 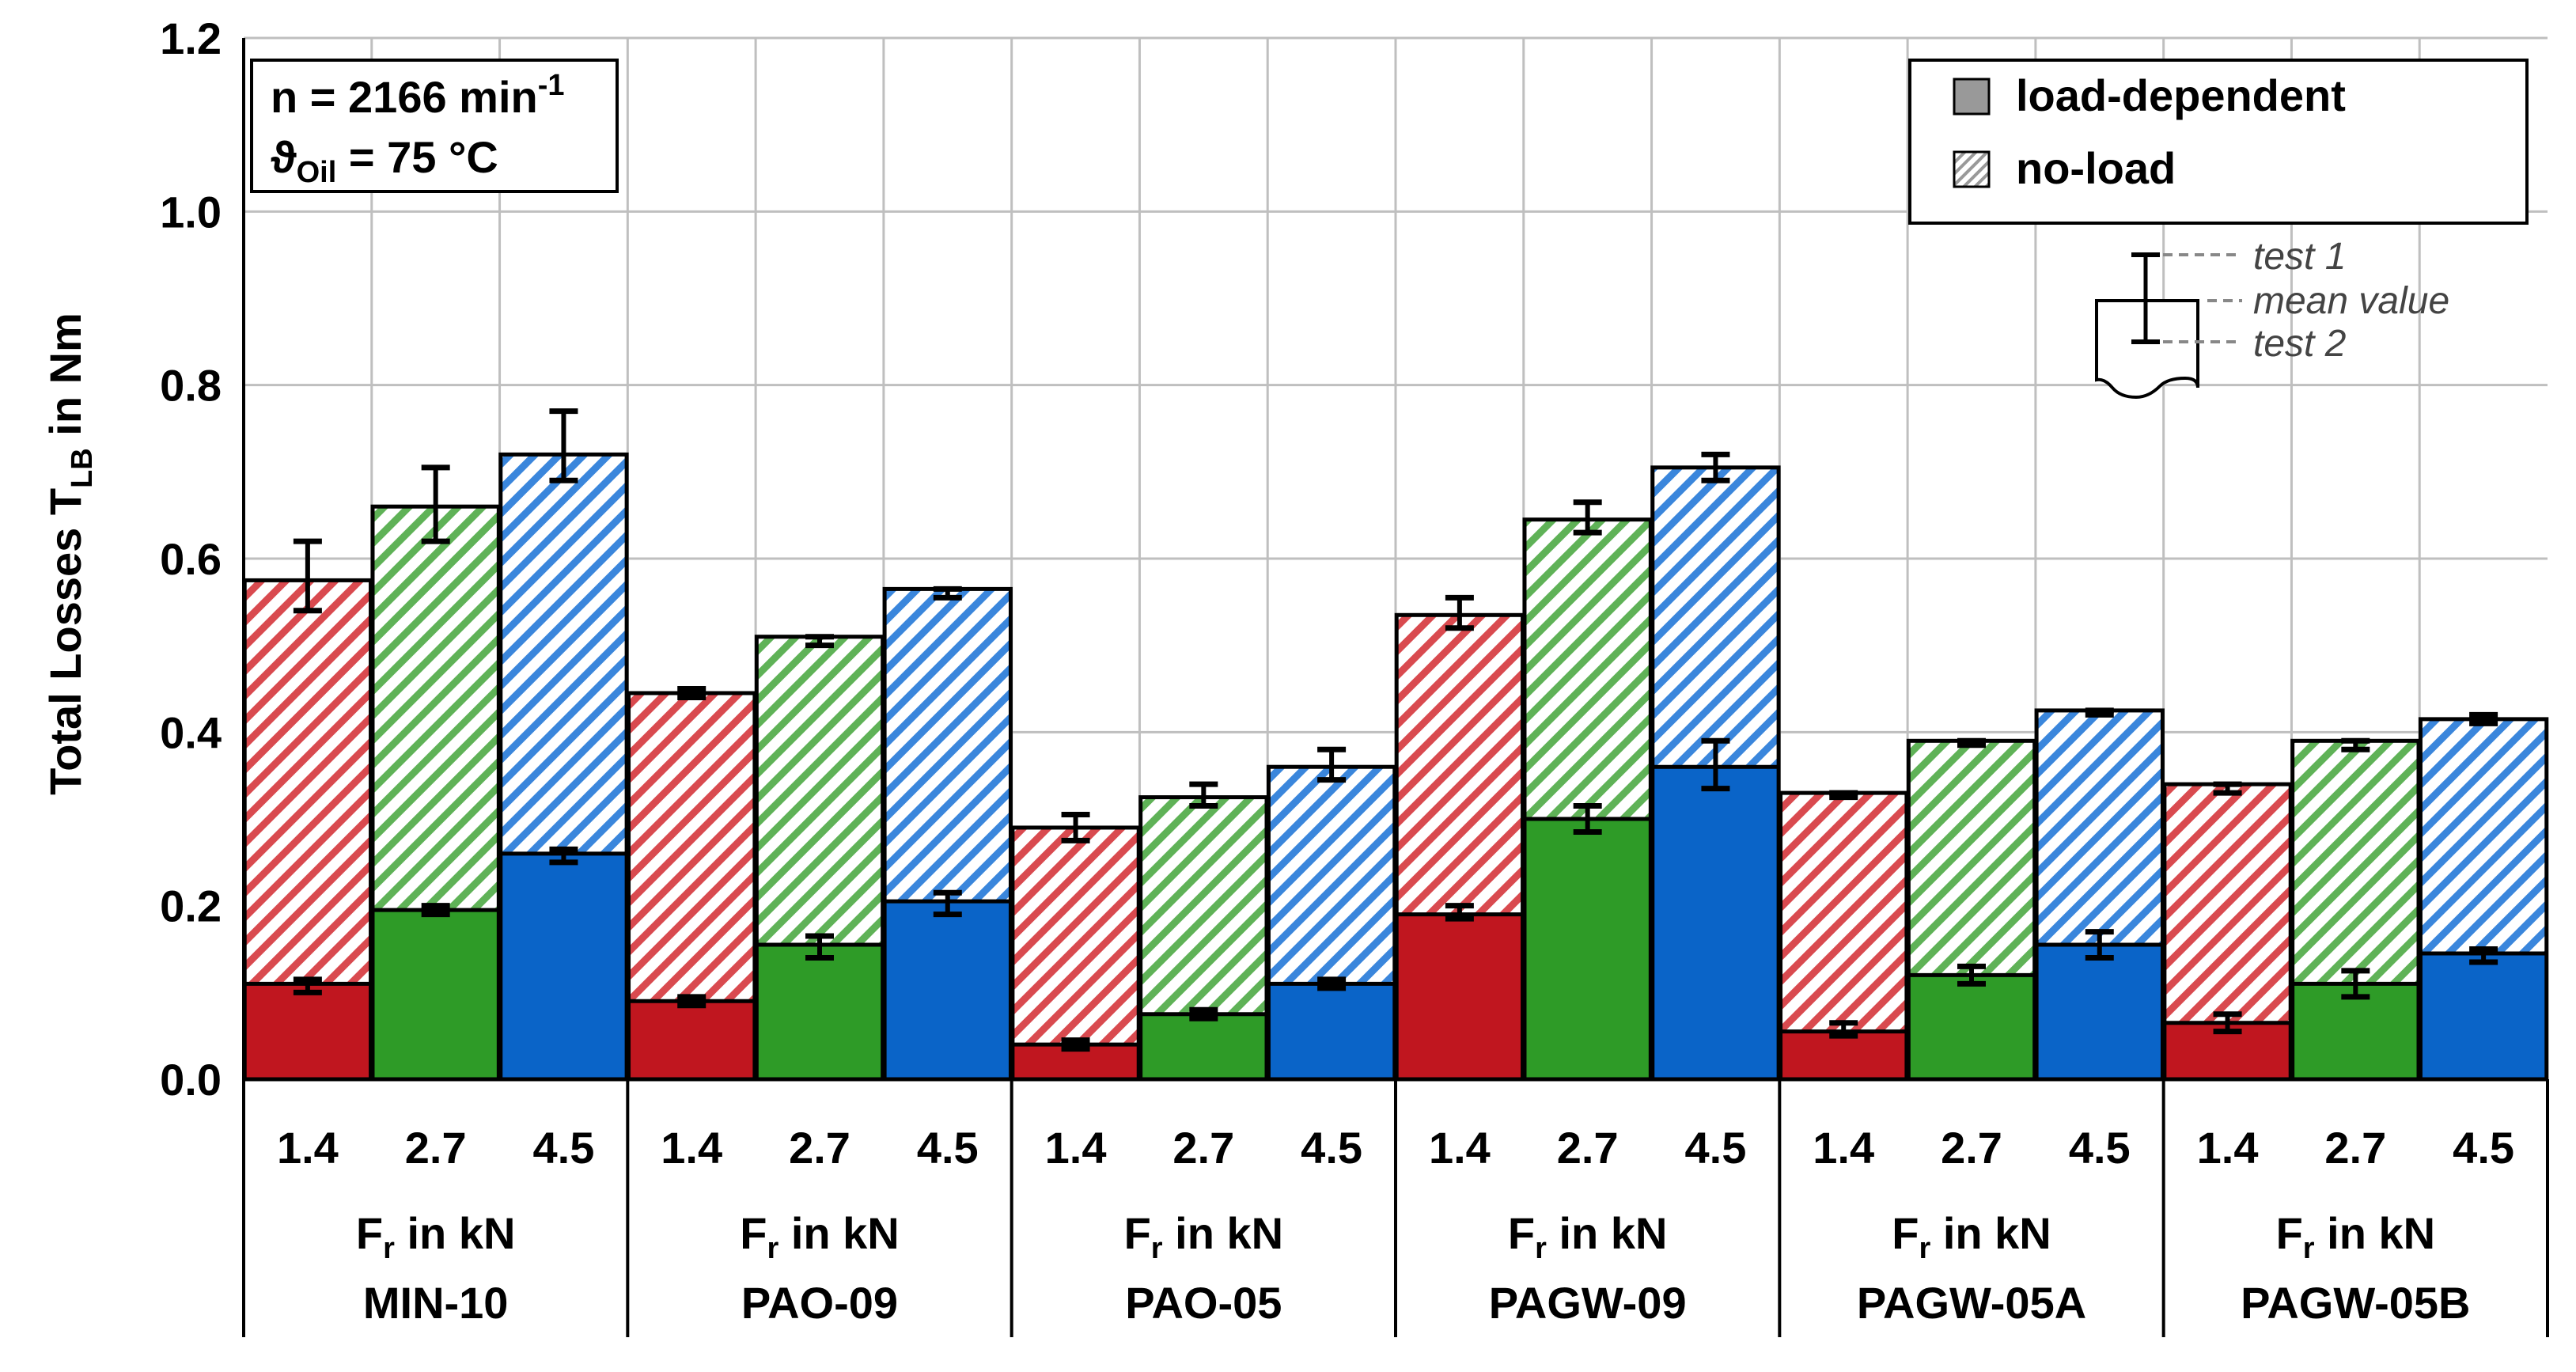 What do you see at coordinates (1972, 169) in the screenshot?
I see `legend-swatch-no-load` at bounding box center [1972, 169].